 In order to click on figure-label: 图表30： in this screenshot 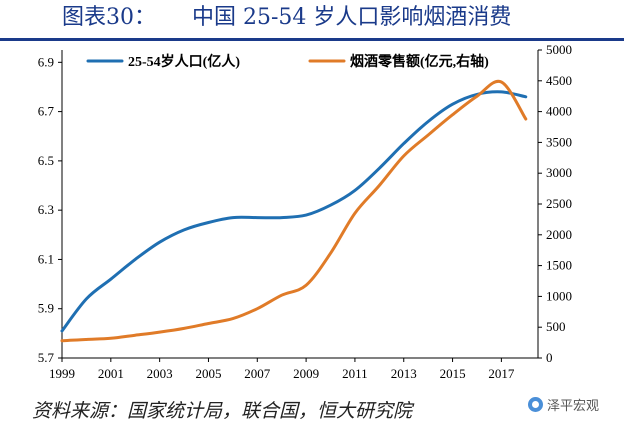, I will do `click(109, 17)`.